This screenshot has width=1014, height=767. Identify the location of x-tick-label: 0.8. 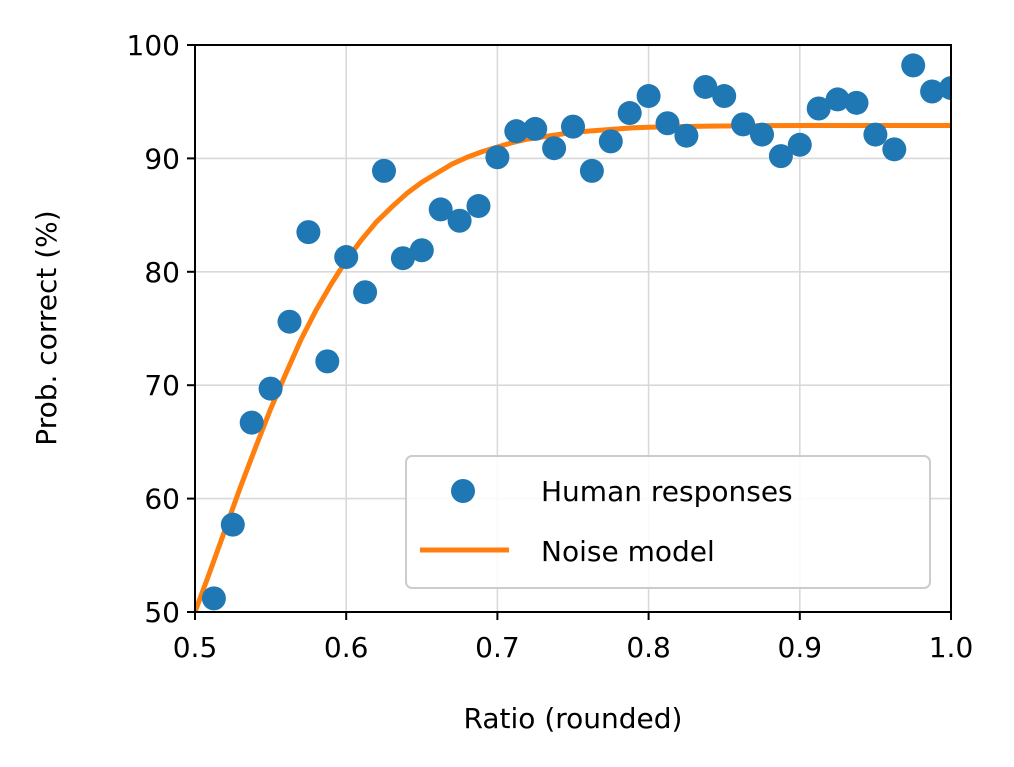
(648, 647).